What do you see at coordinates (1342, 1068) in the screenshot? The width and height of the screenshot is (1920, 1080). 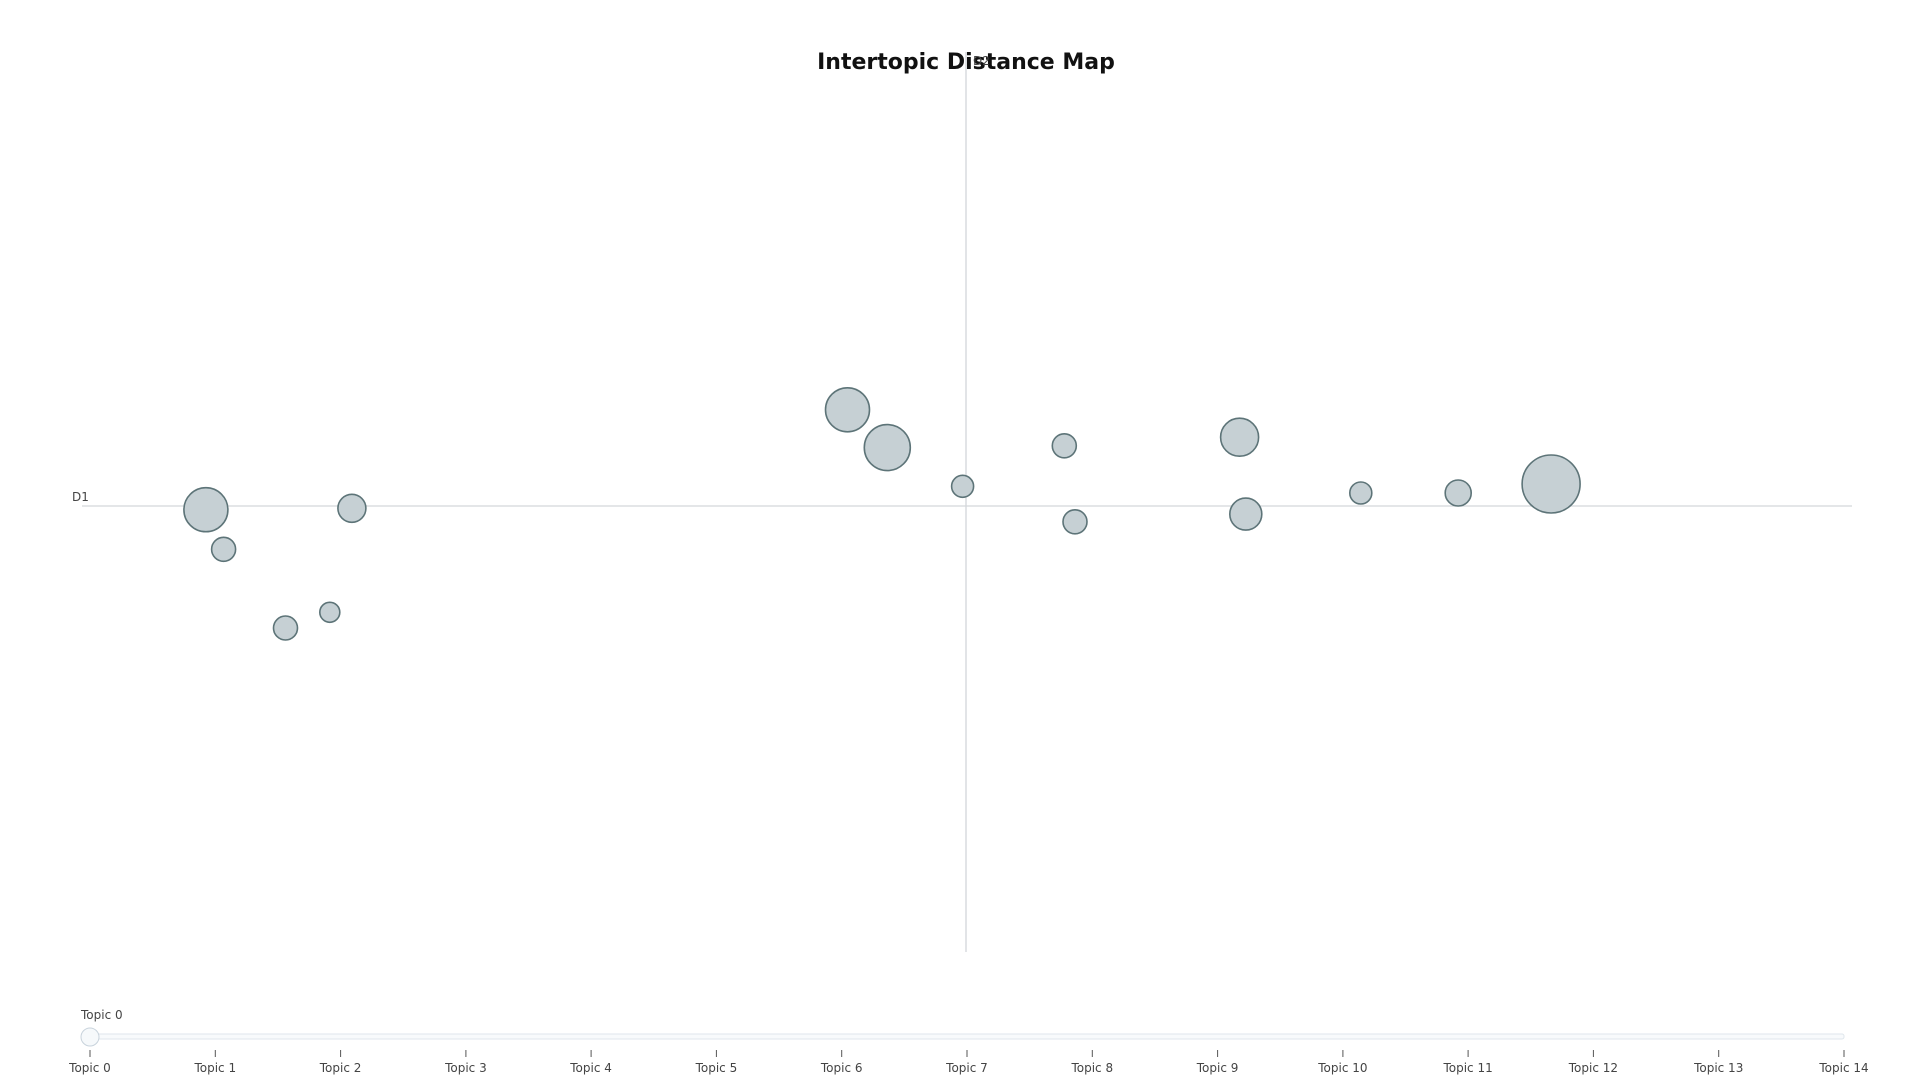 I see `slider-step-label: Topic 10` at bounding box center [1342, 1068].